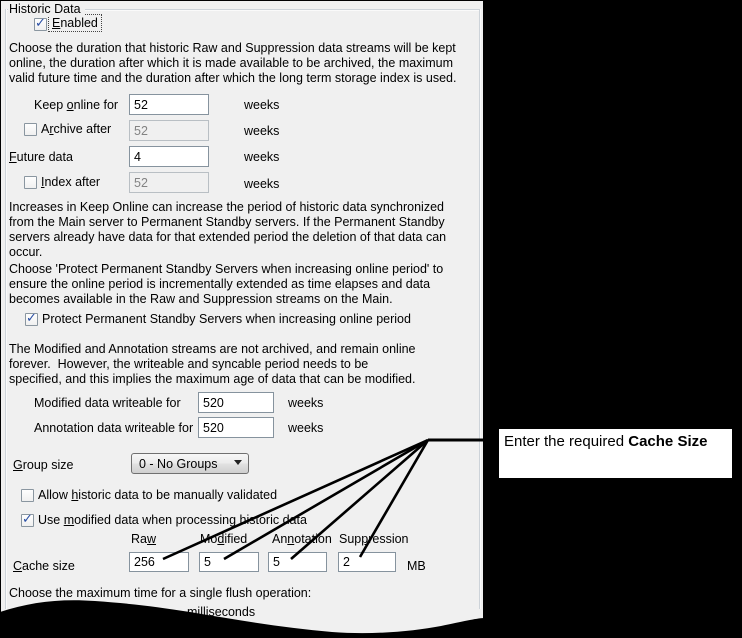 This screenshot has height=638, width=742. What do you see at coordinates (236, 402) in the screenshot?
I see `modified-writeable-input` at bounding box center [236, 402].